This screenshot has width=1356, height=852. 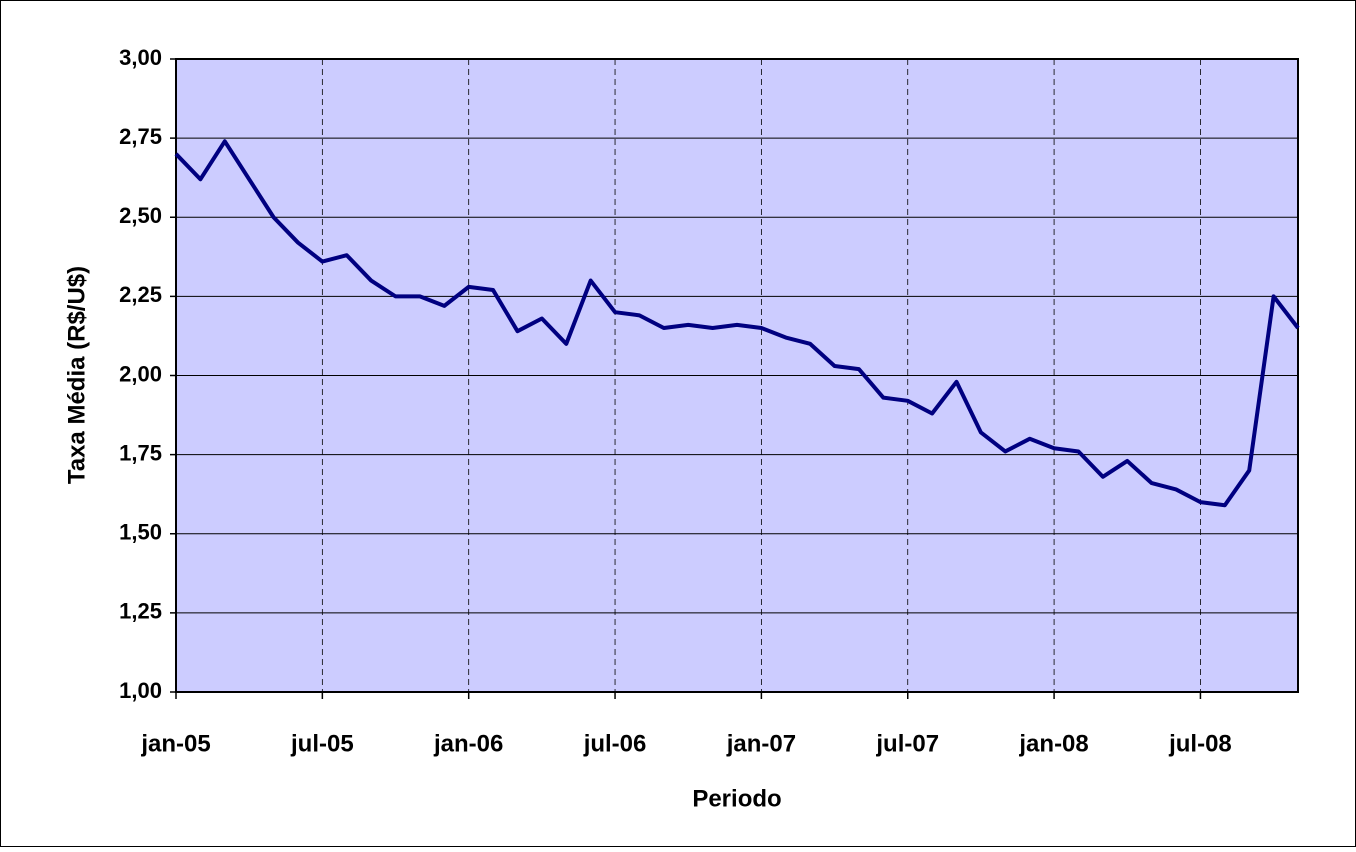 What do you see at coordinates (140, 57) in the screenshot?
I see `y-tick-label: 3,00` at bounding box center [140, 57].